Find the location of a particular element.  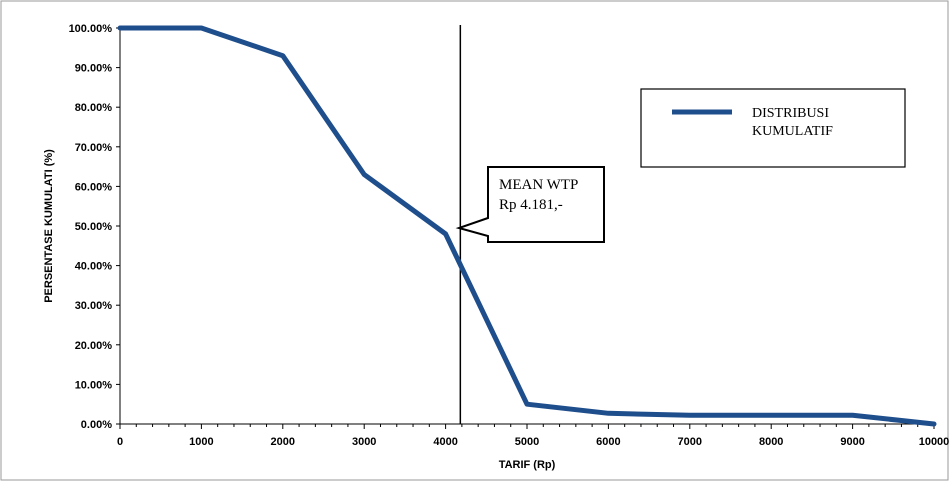

x-tick-label: 4000 is located at coordinates (445, 442).